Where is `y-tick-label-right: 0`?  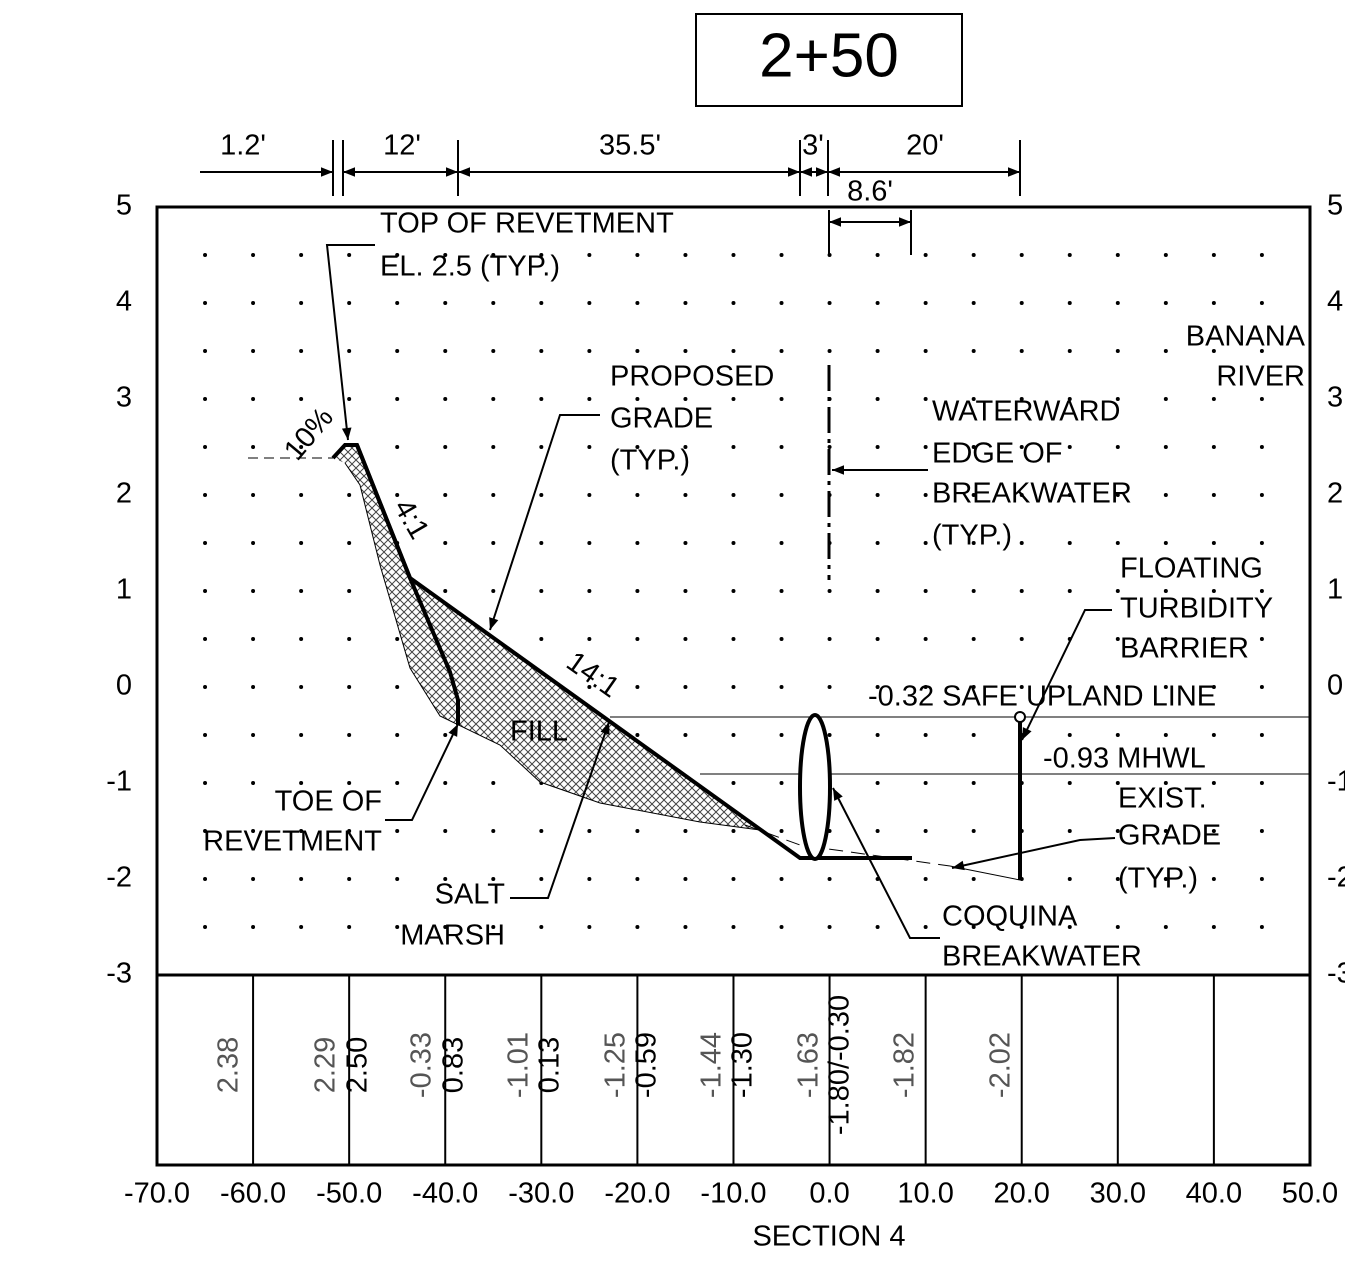
y-tick-label-right: 0 is located at coordinates (1335, 686).